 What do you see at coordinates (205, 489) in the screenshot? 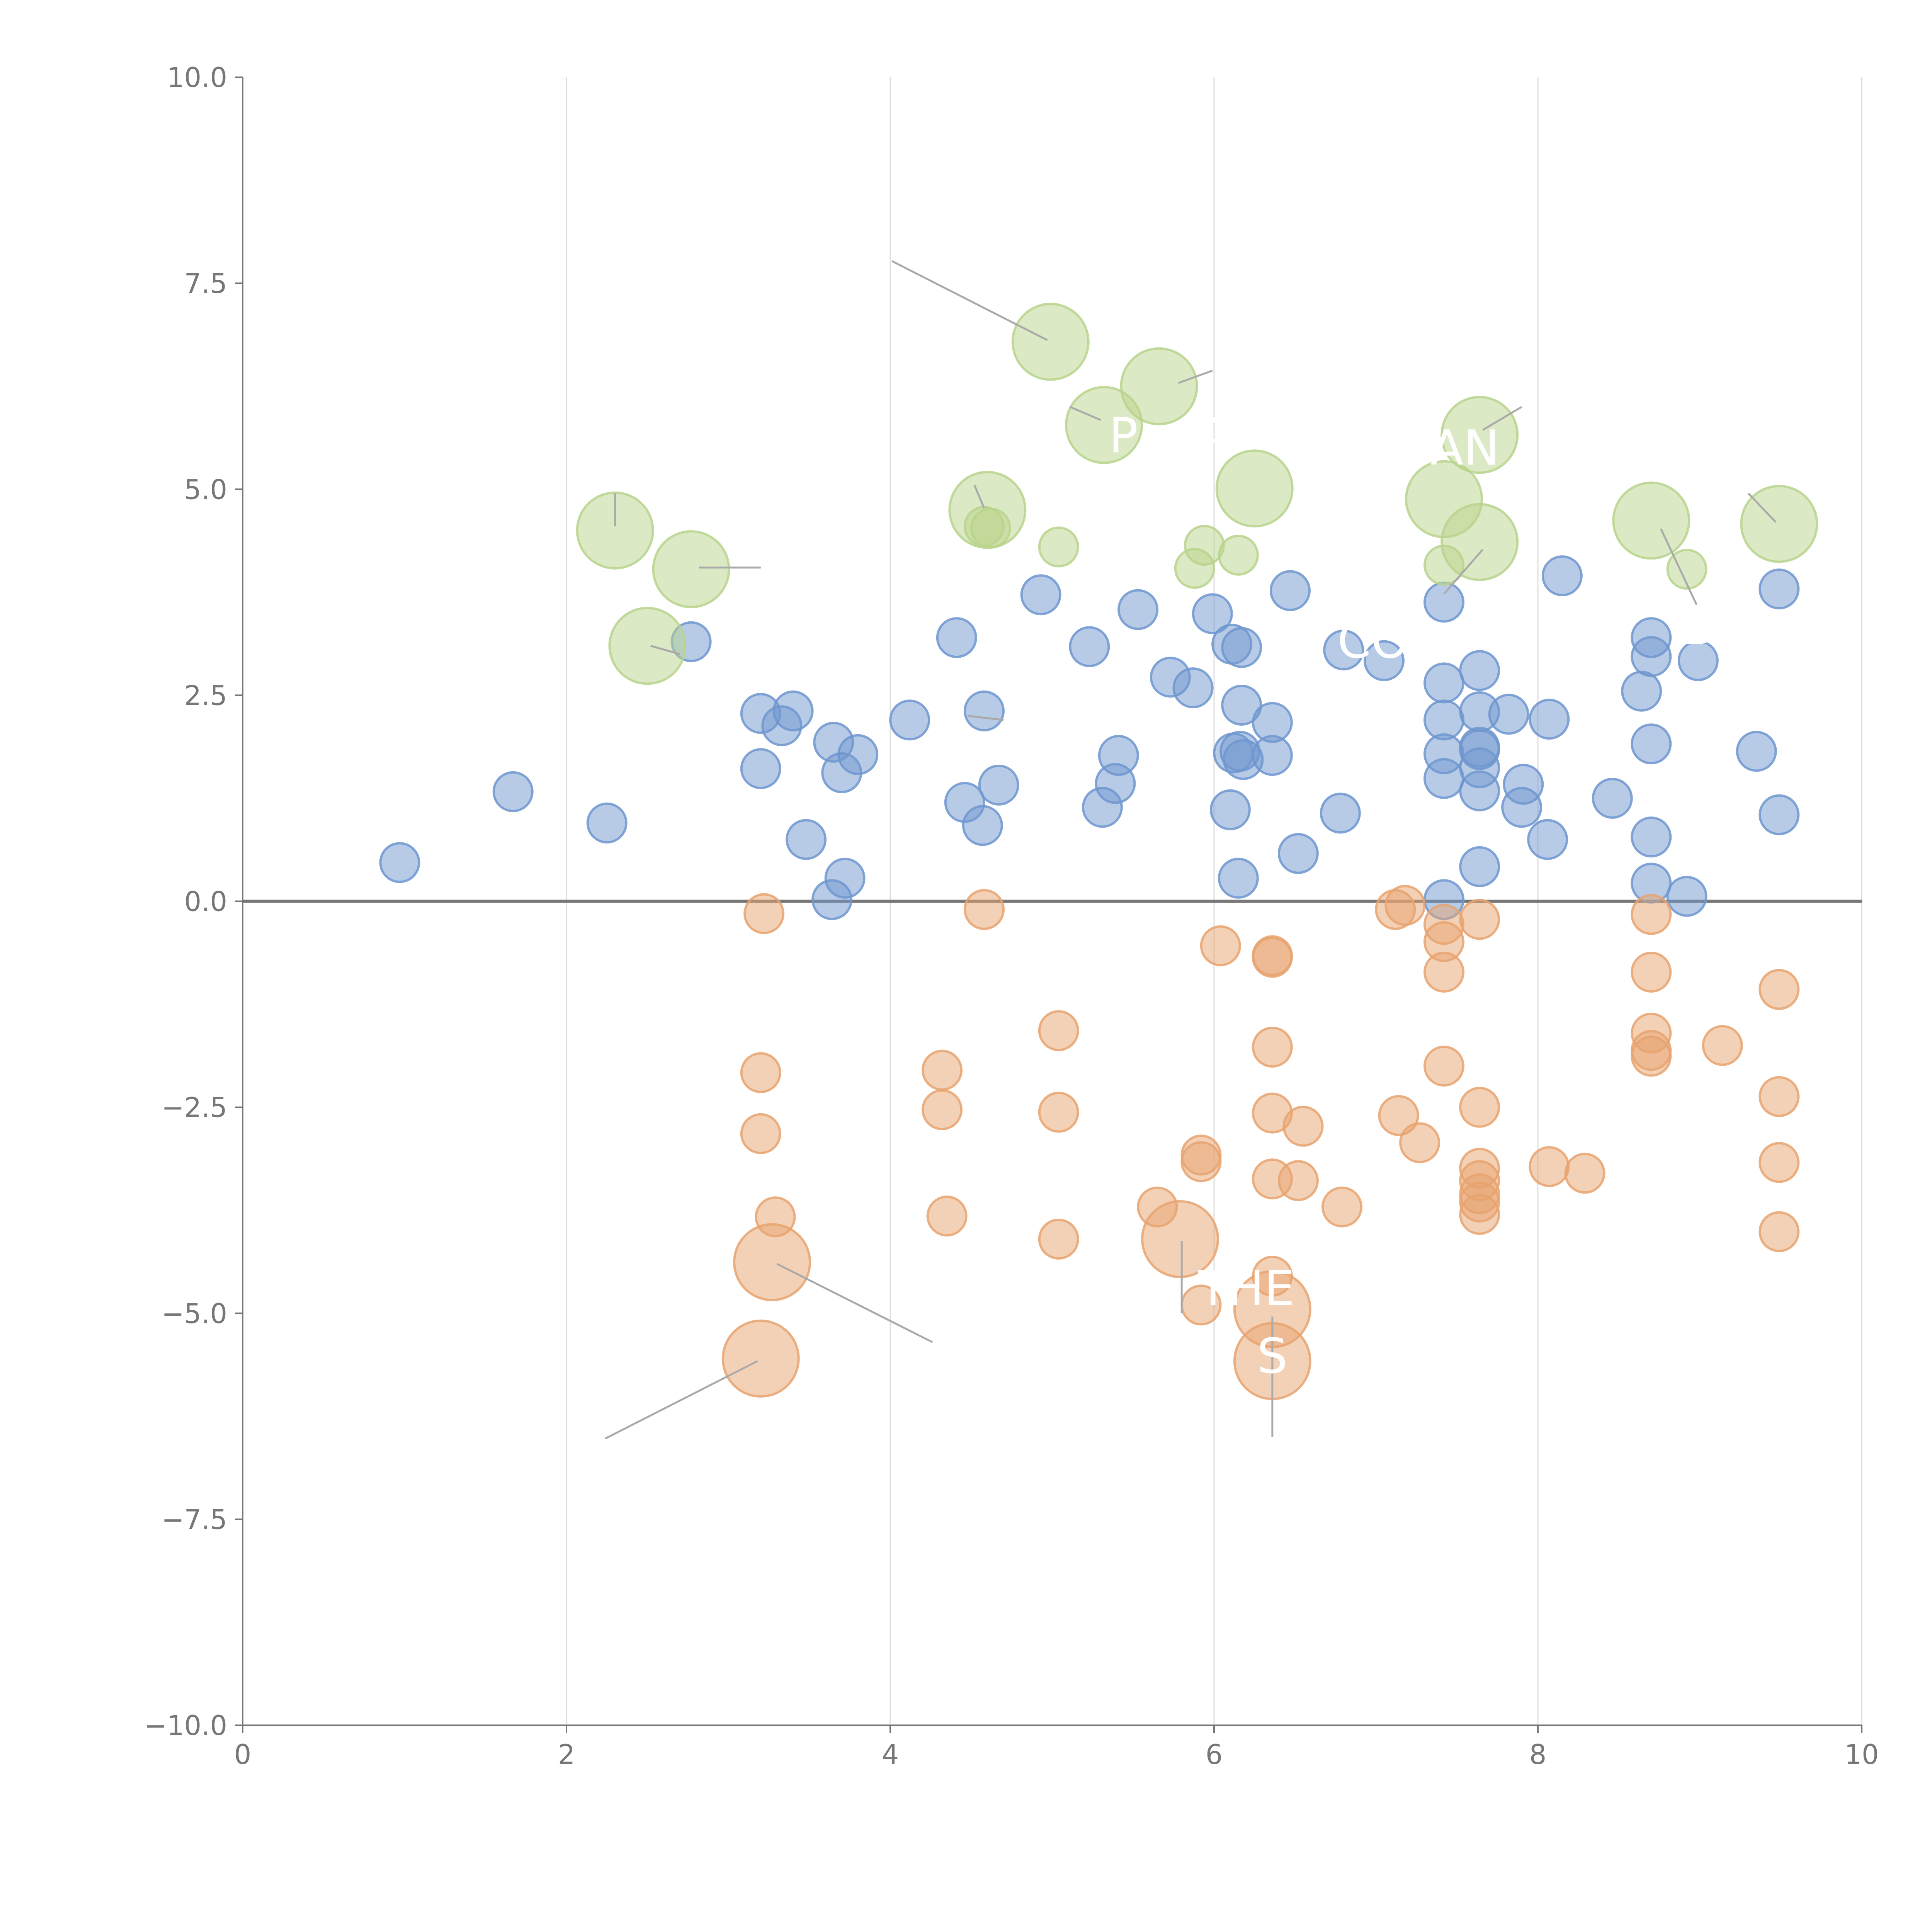
I see `y-tick-label: 5.0` at bounding box center [205, 489].